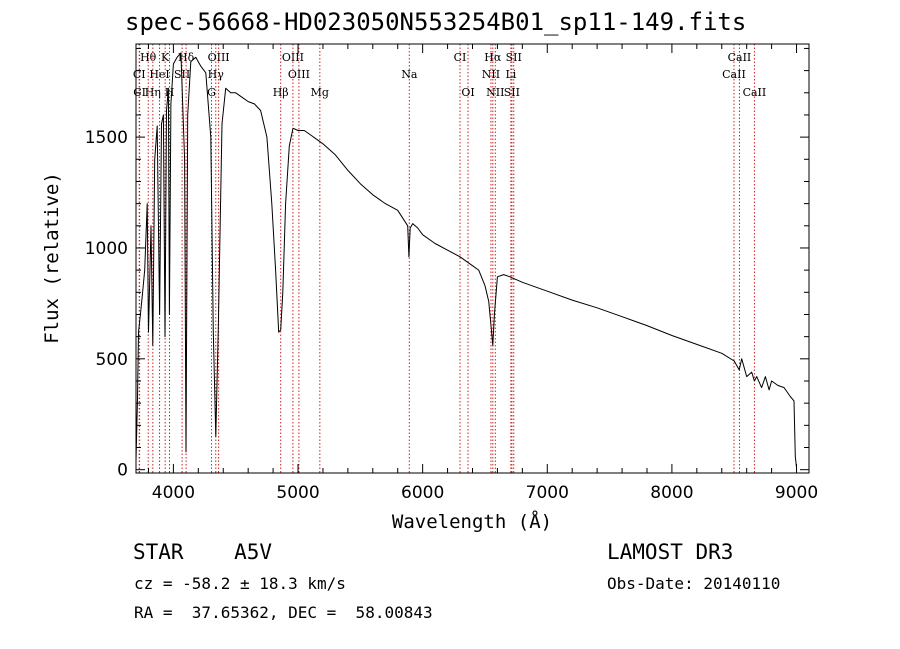 This screenshot has width=900, height=649. Describe the element at coordinates (173, 493) in the screenshot. I see `x-tick-label: 4000` at that location.